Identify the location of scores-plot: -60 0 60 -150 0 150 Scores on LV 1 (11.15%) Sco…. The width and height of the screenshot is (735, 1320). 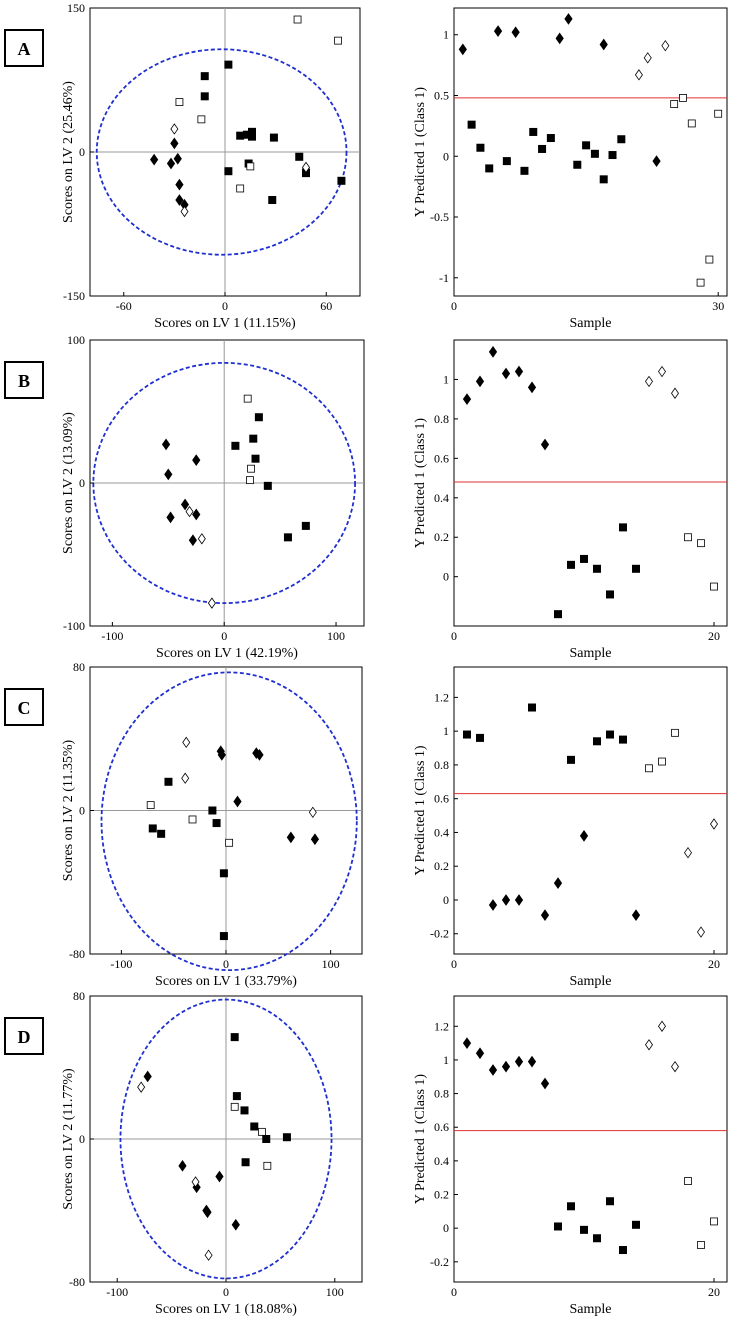
(211, 166).